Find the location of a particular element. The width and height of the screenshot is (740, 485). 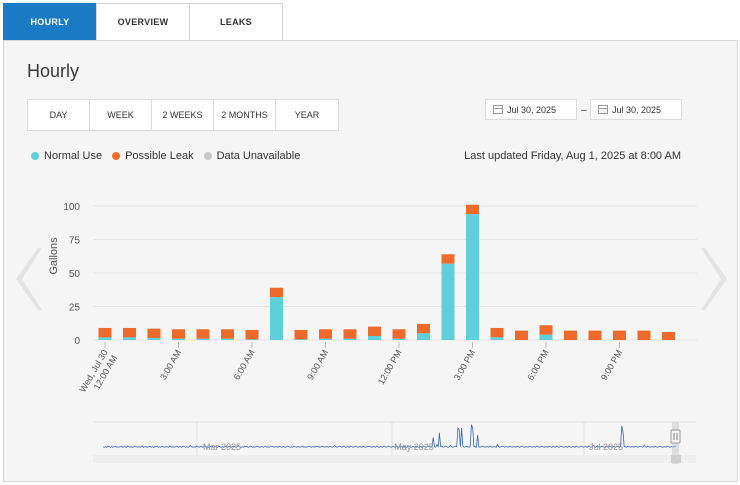

navigator-scrollbar-track is located at coordinates (394, 459).